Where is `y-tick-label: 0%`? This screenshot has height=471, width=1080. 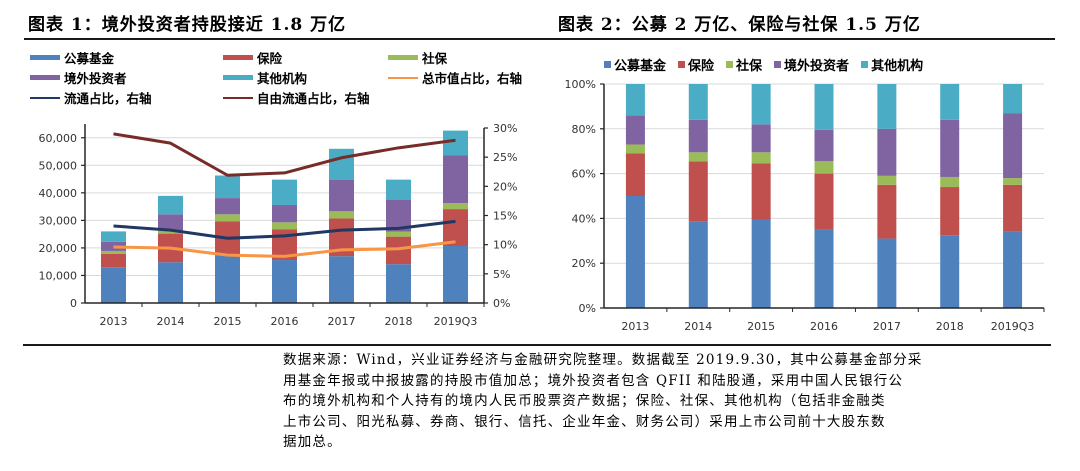 y-tick-label: 0% is located at coordinates (587, 308).